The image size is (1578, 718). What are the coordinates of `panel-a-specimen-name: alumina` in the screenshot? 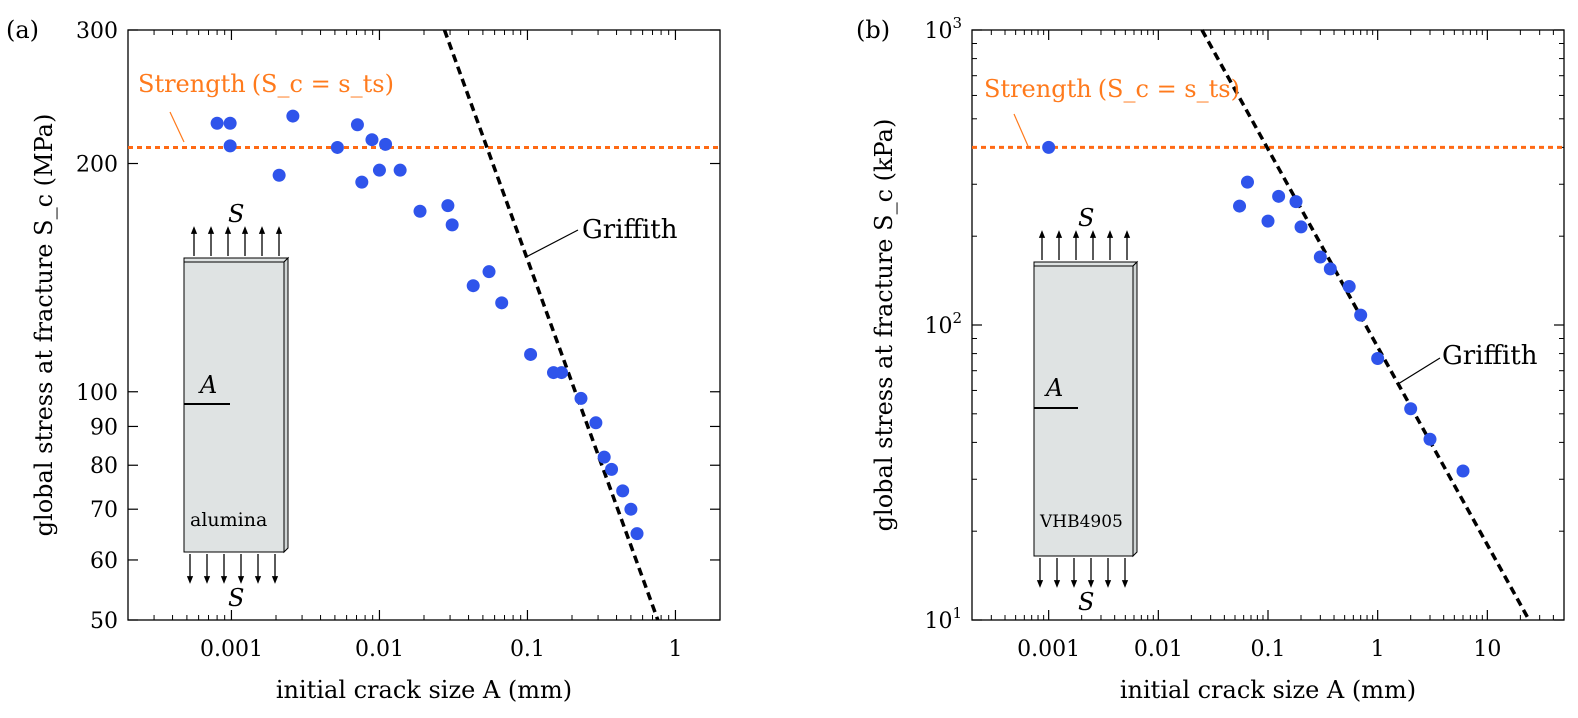 It's located at (228, 520).